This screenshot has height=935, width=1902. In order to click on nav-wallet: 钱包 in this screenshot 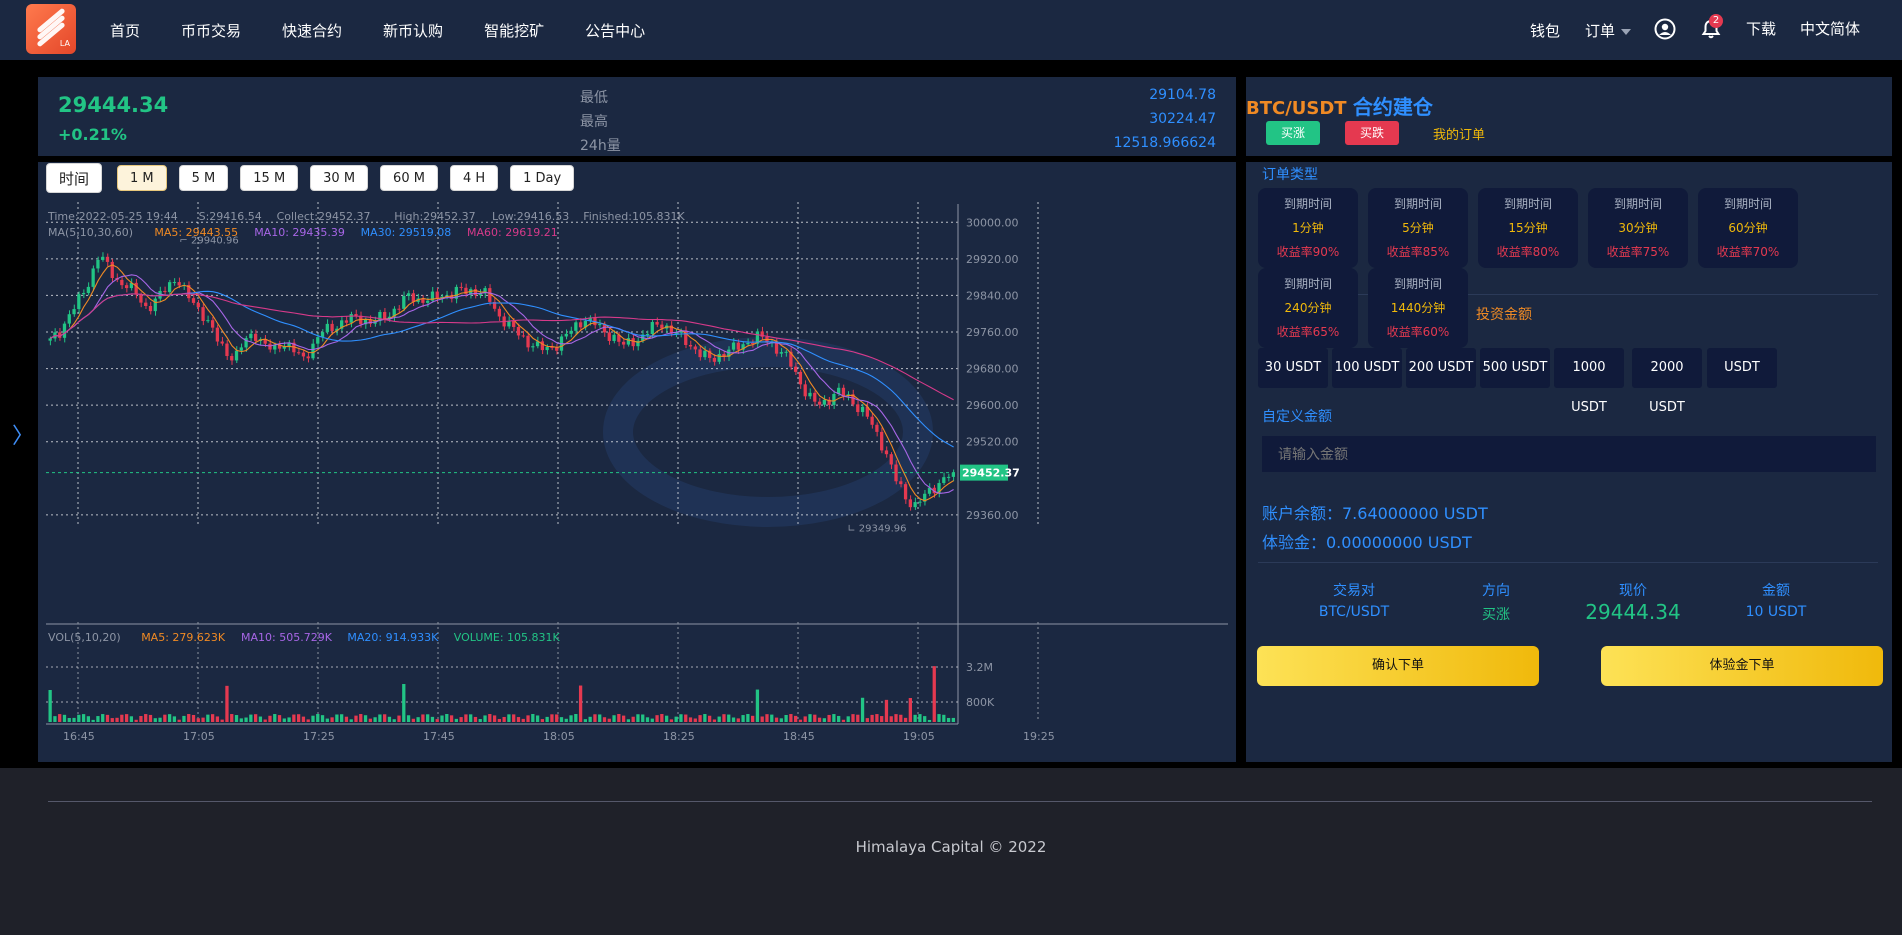, I will do `click(1545, 31)`.